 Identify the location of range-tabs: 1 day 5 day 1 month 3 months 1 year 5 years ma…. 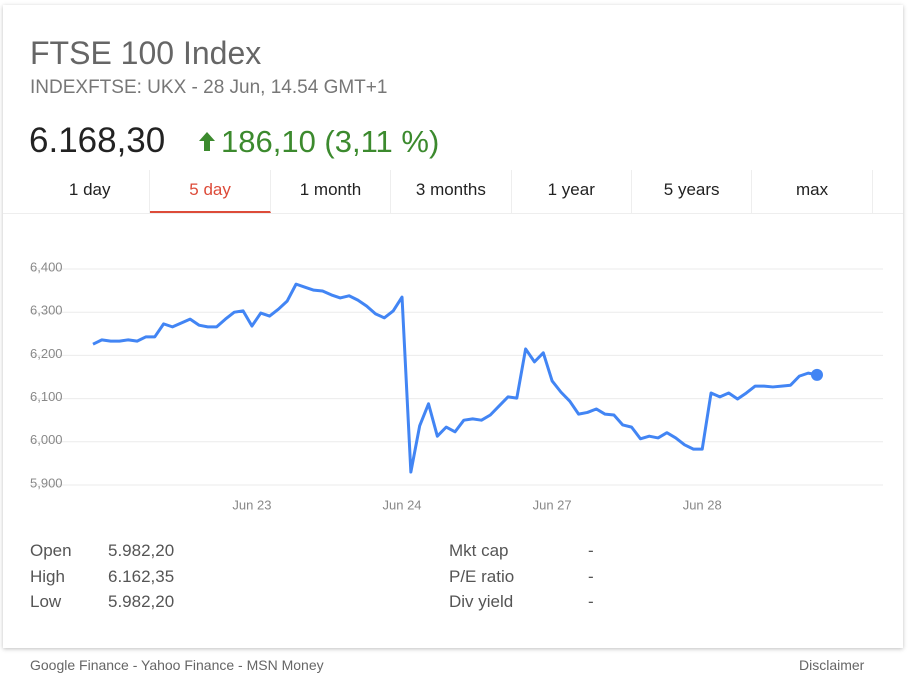
(451, 191).